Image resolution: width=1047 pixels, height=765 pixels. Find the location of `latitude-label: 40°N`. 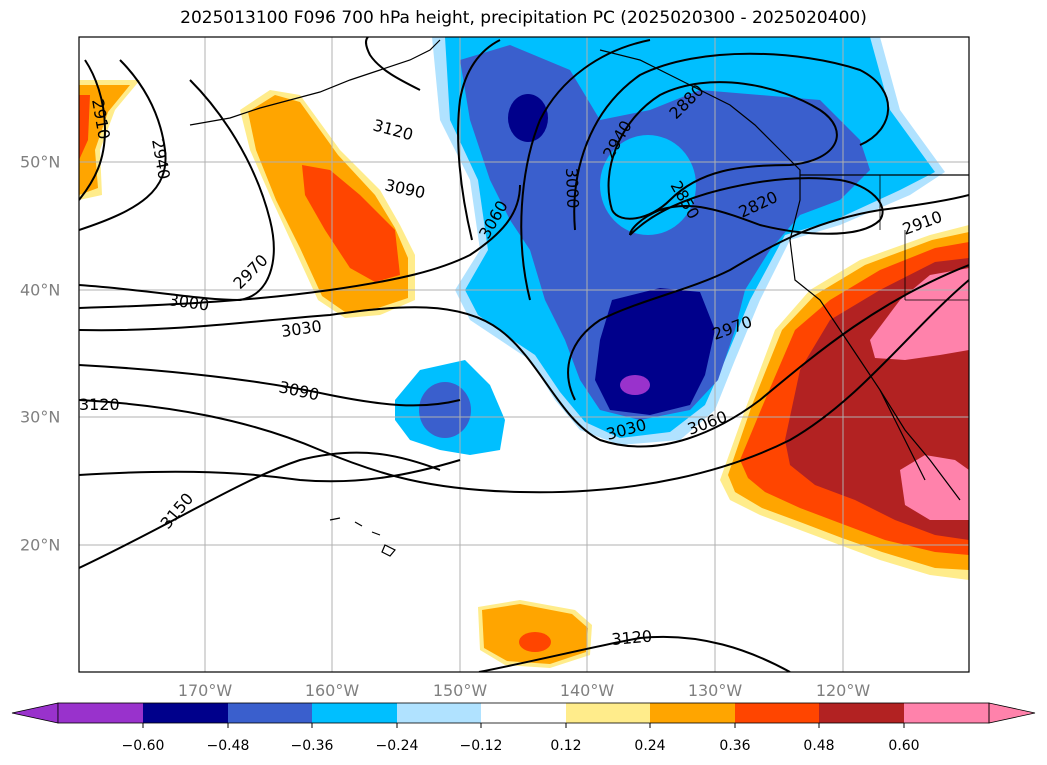

latitude-label: 40°N is located at coordinates (40, 290).